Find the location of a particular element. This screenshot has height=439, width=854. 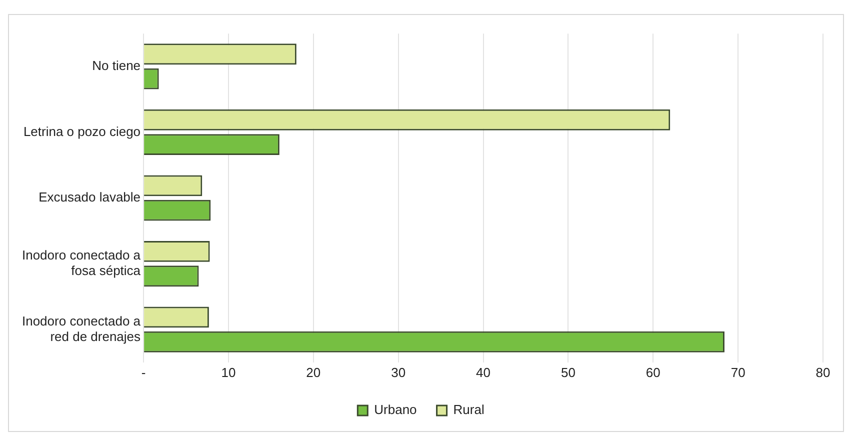

x-tick-label: 80 is located at coordinates (823, 372).